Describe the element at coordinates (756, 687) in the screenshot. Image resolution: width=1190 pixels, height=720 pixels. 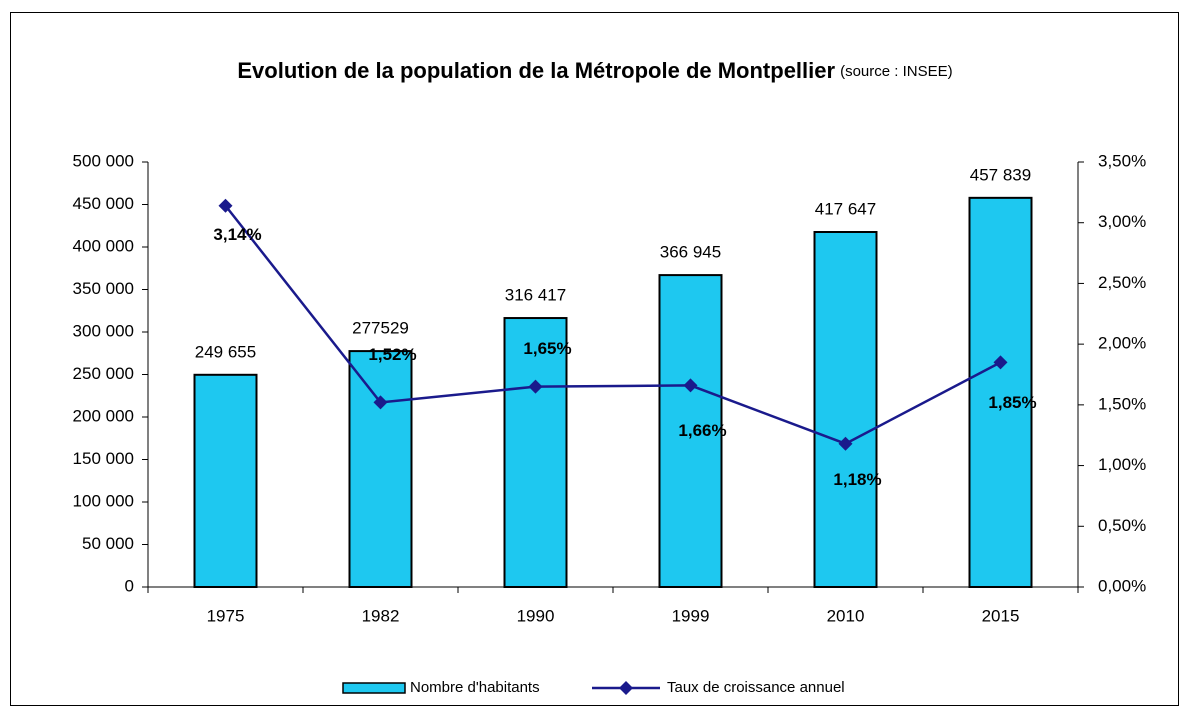
I see `legend-label: Taux de croissance annuel` at that location.